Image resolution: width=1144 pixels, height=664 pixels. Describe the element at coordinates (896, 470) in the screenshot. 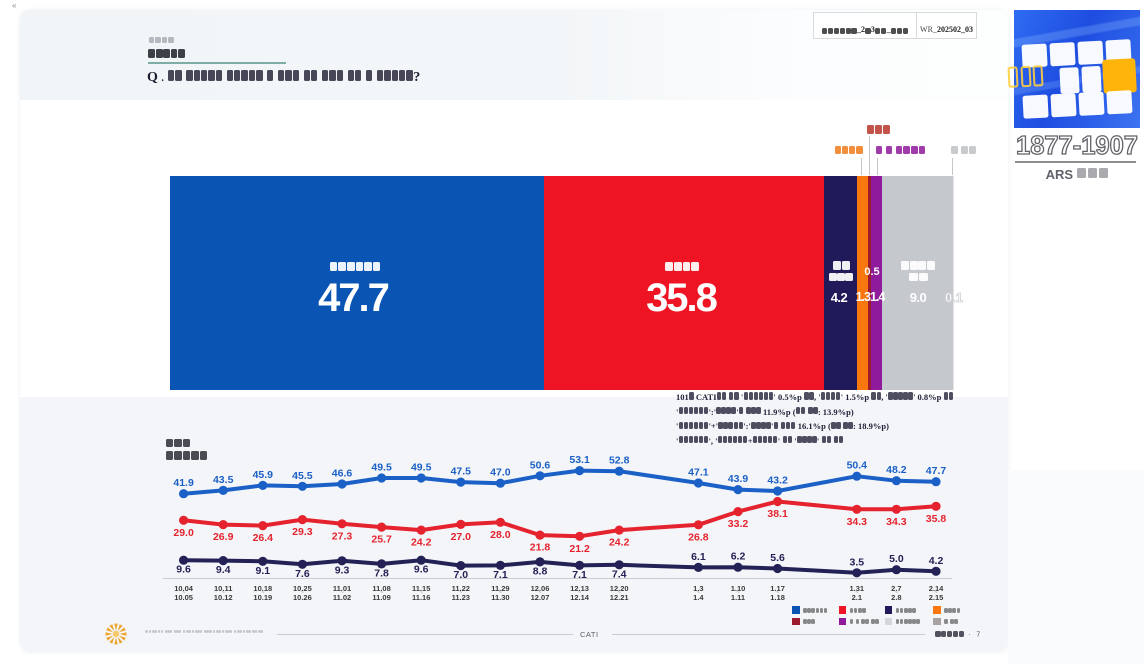

I see `svg-text: 48.2` at that location.